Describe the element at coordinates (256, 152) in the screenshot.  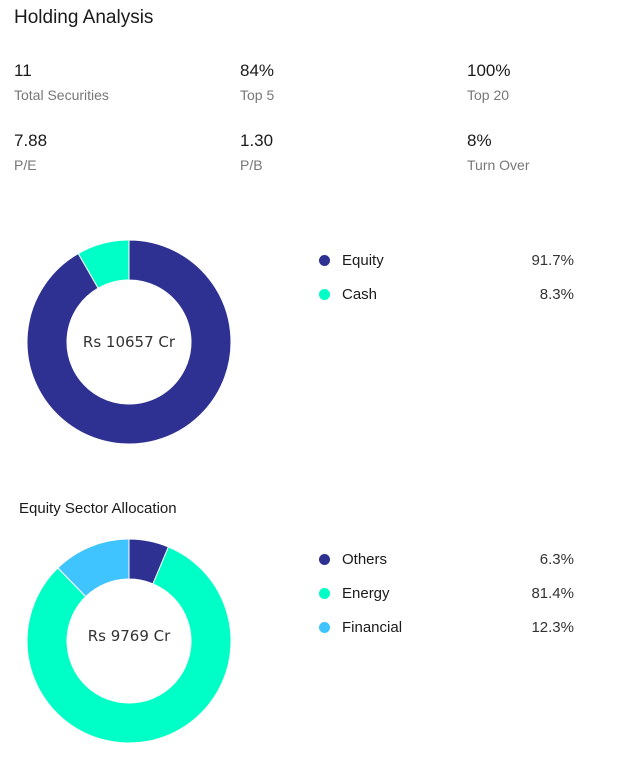
I see `stat-pb: 1.30 P/B` at that location.